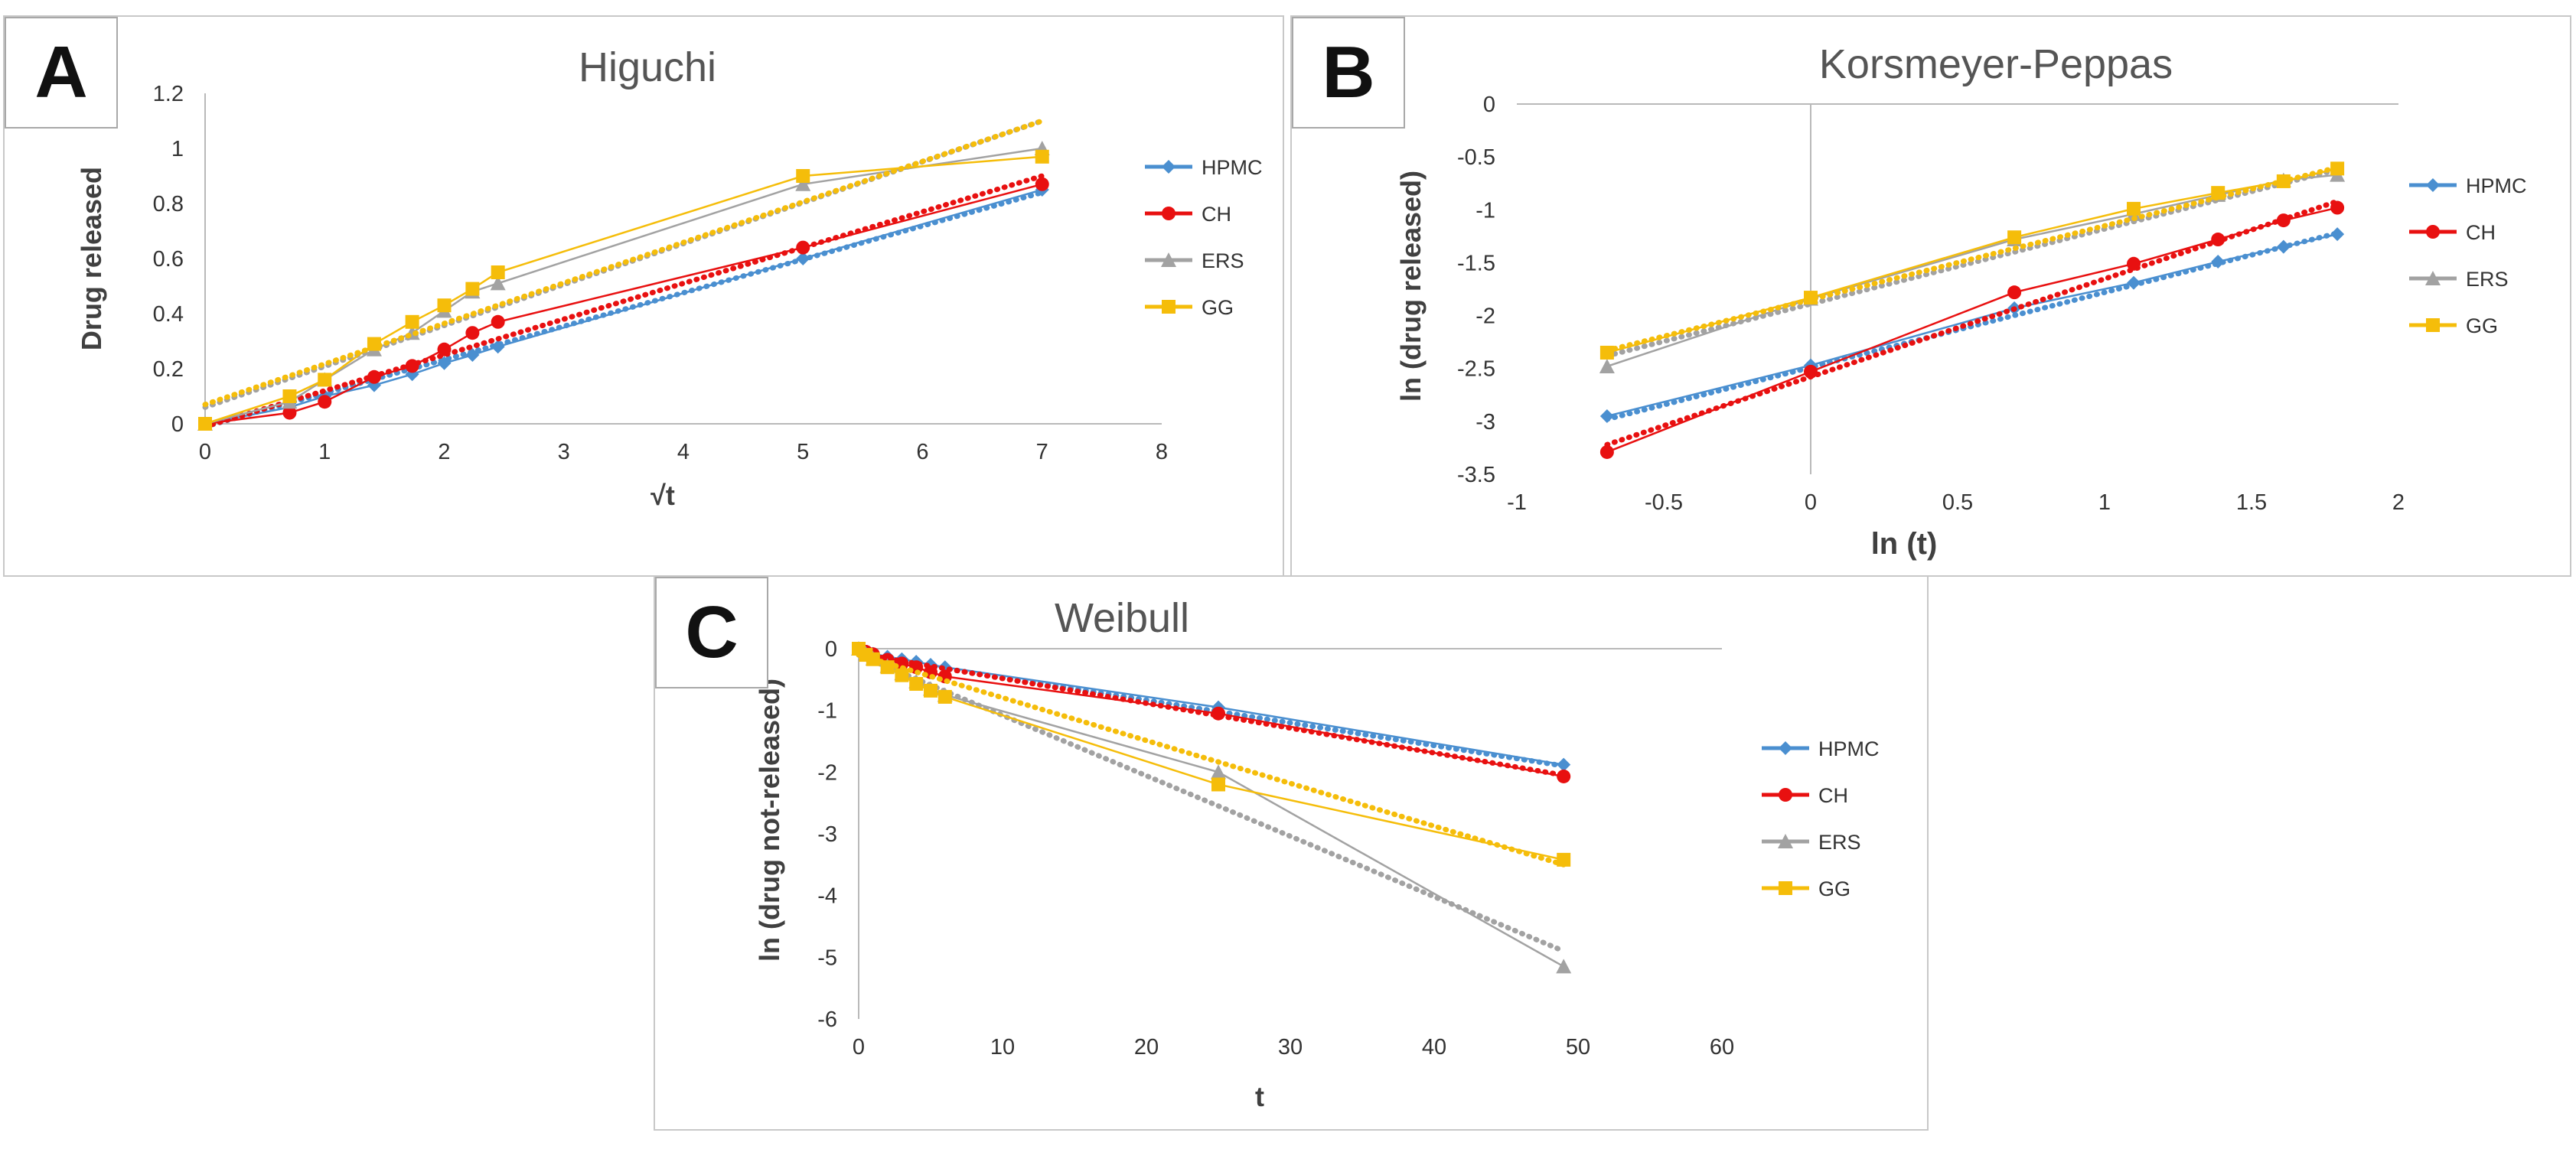 The height and width of the screenshot is (1149, 2576). Describe the element at coordinates (177, 149) in the screenshot. I see `y-tick-label: 1` at that location.